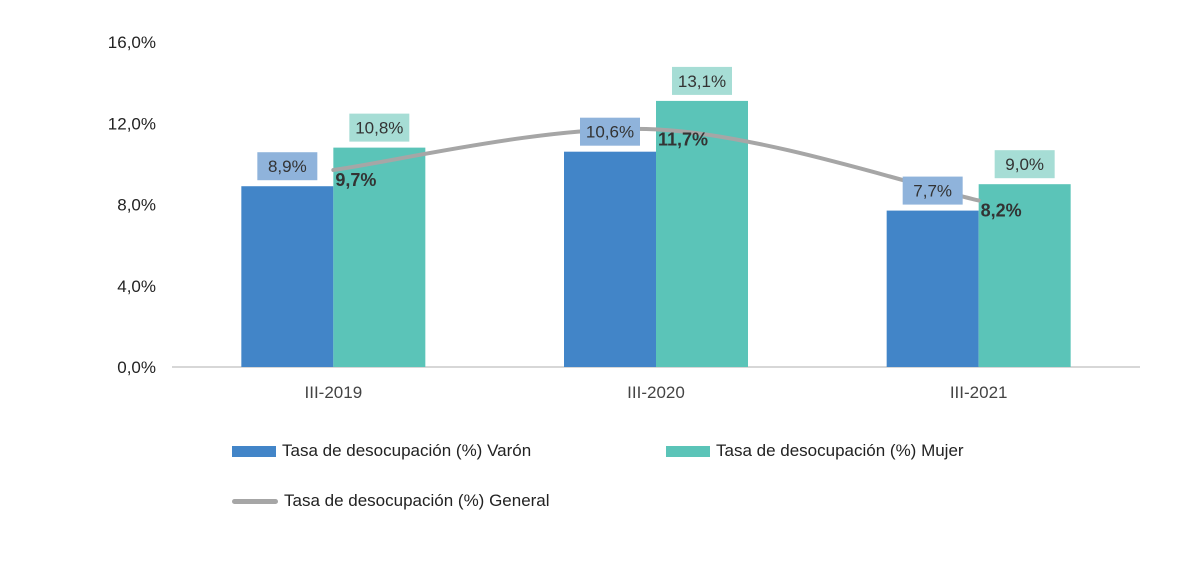  I want to click on data-label-general: 8,2%, so click(1001, 210).